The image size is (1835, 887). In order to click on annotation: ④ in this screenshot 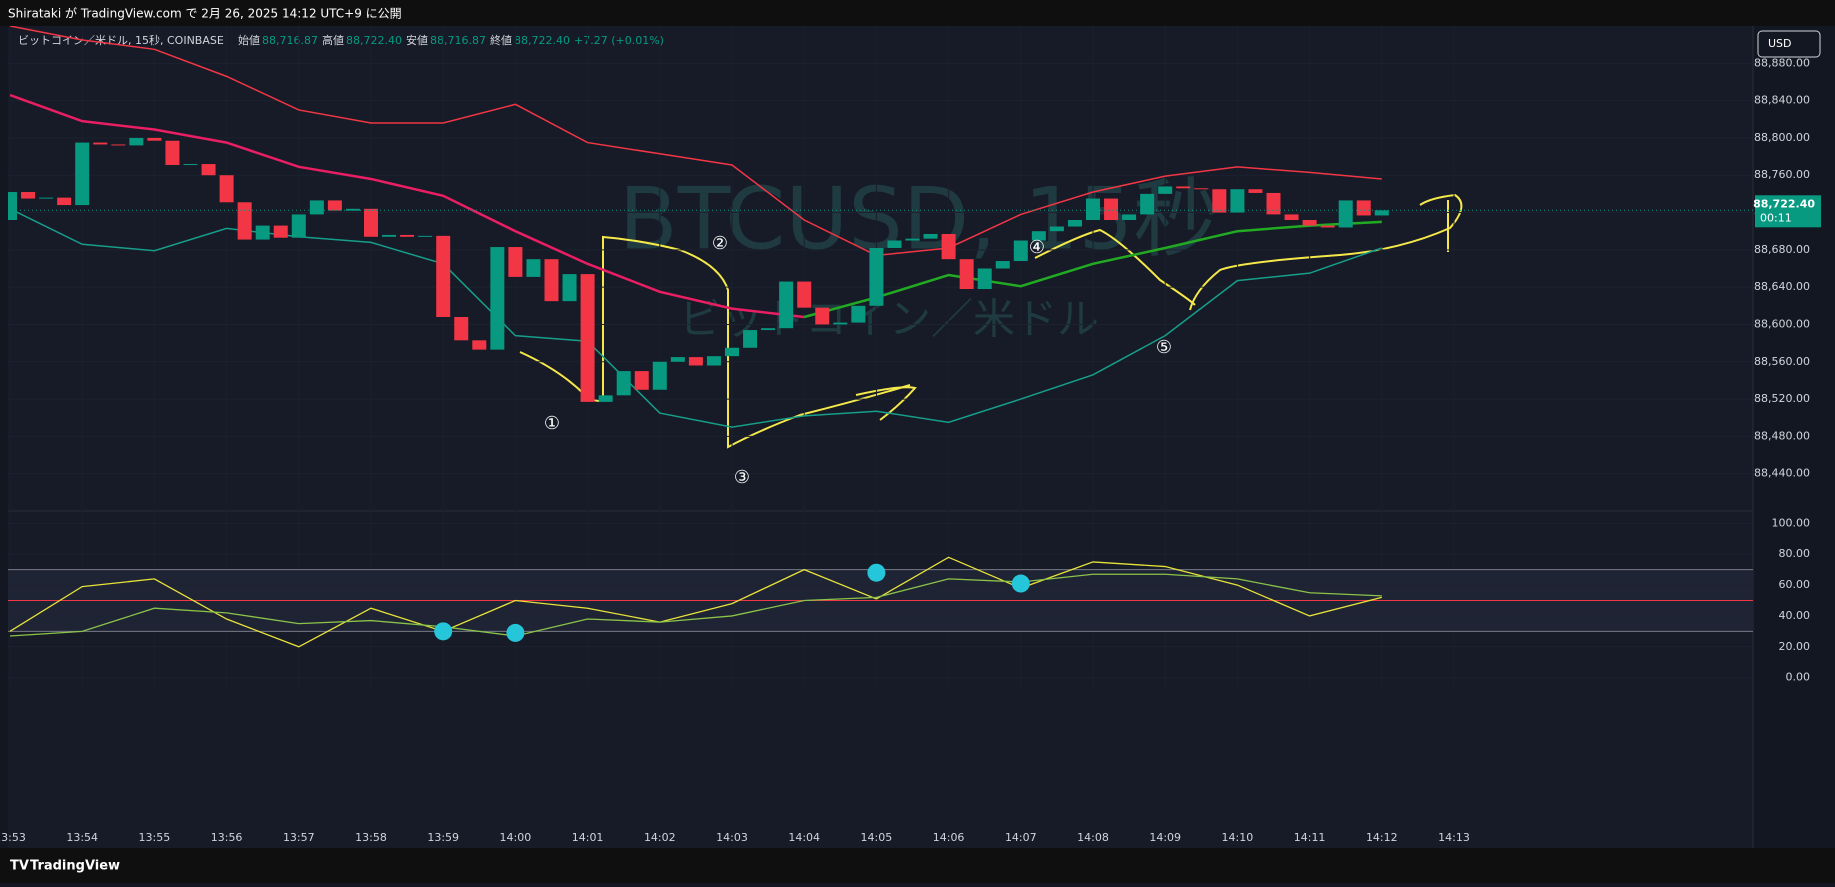, I will do `click(1037, 247)`.